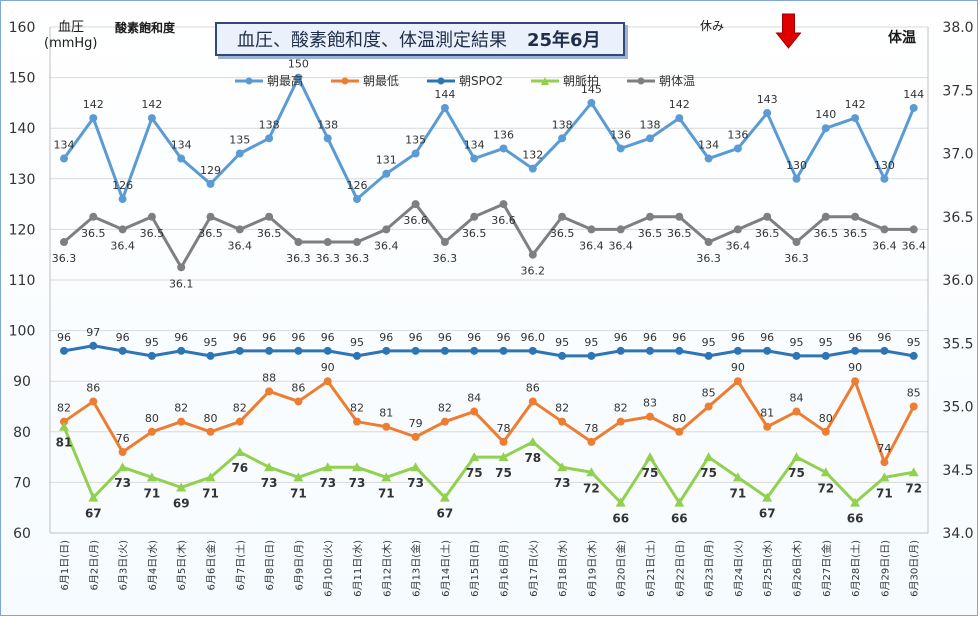  Describe the element at coordinates (415, 140) in the screenshot. I see `data-label-systolic: 135` at that location.